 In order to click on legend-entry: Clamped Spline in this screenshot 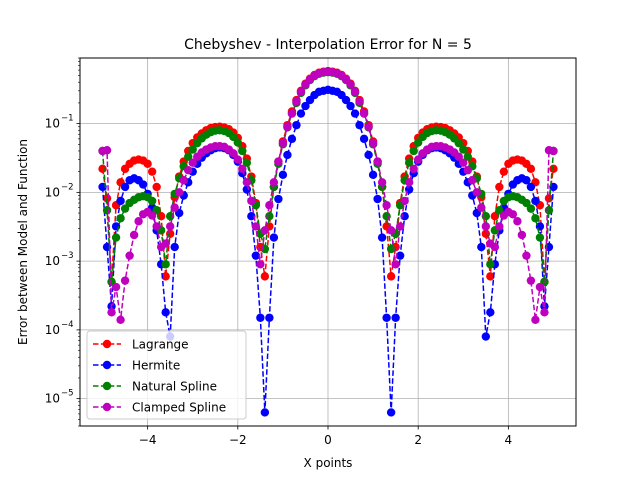, I will do `click(159, 408)`.